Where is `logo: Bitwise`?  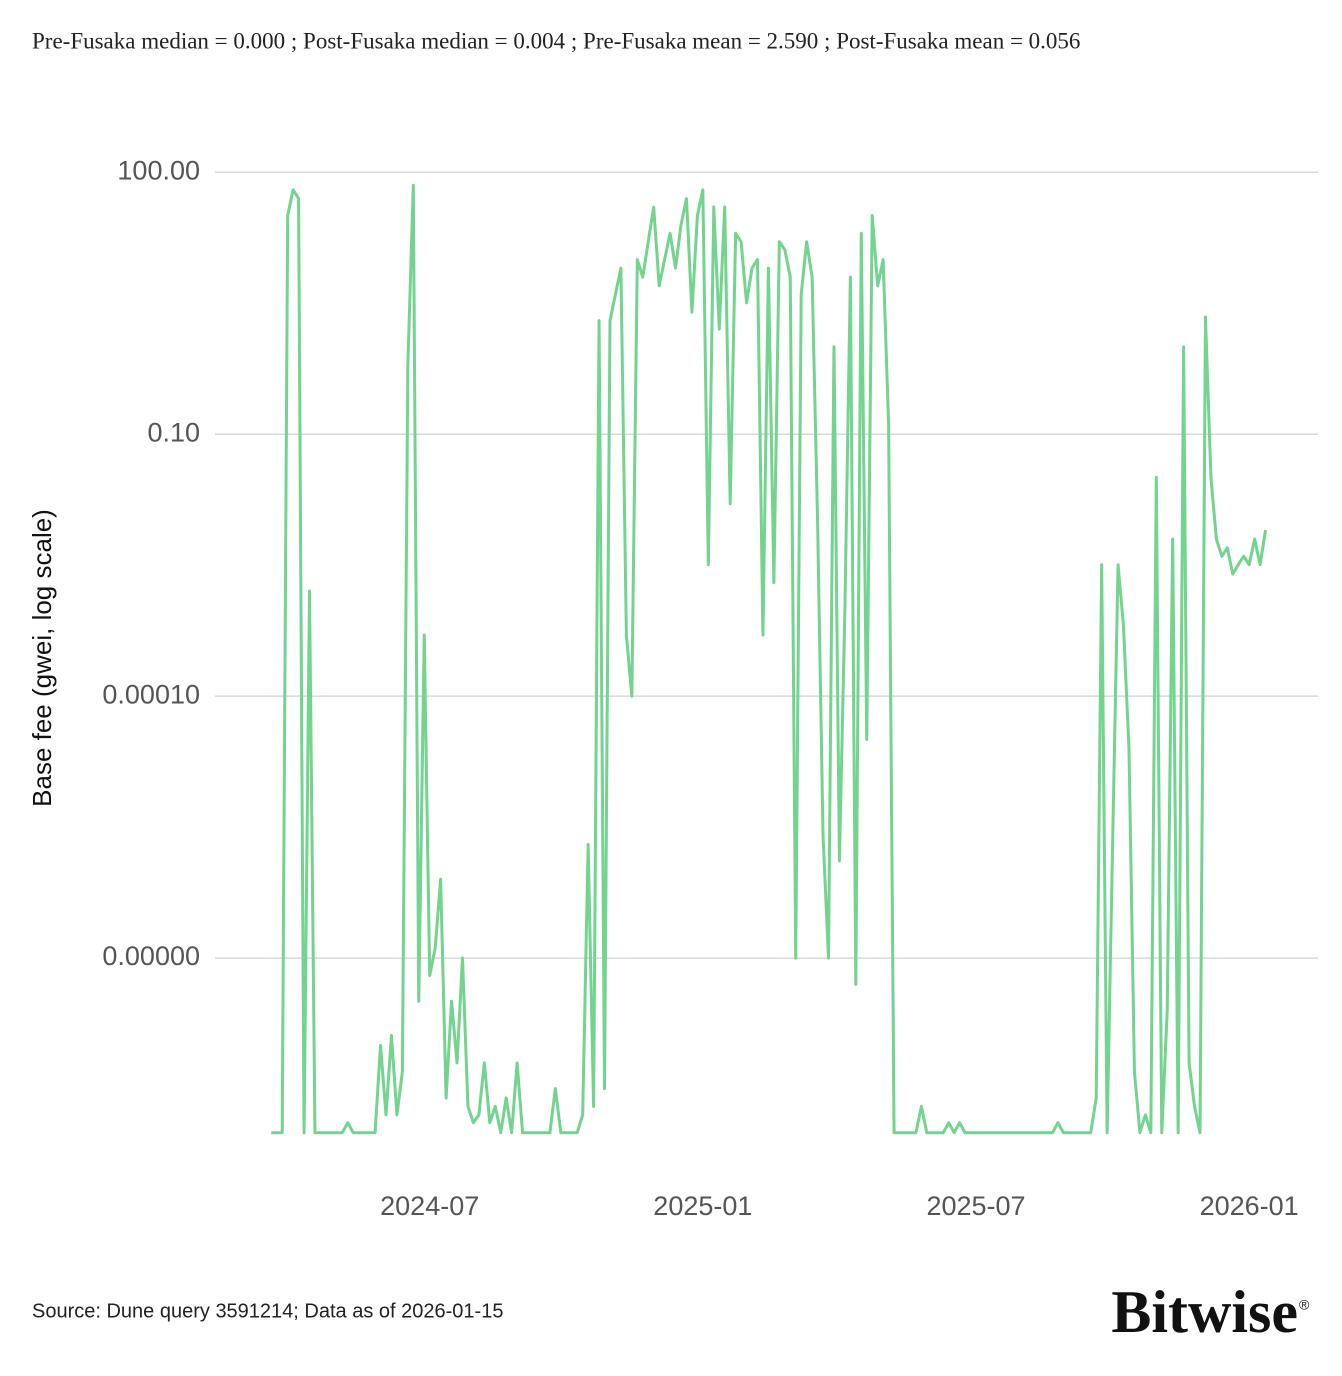
logo: Bitwise is located at coordinates (1204, 1312).